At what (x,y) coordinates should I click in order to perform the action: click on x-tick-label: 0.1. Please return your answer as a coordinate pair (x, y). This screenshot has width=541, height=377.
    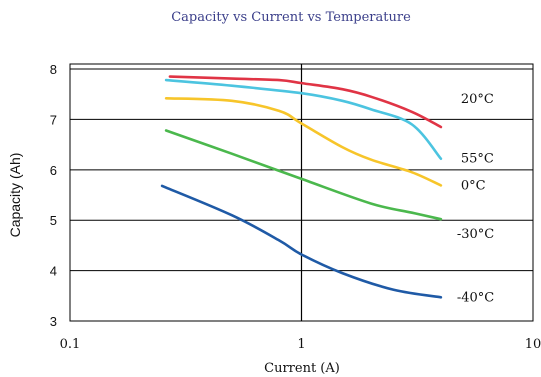
    Looking at the image, I should click on (70, 344).